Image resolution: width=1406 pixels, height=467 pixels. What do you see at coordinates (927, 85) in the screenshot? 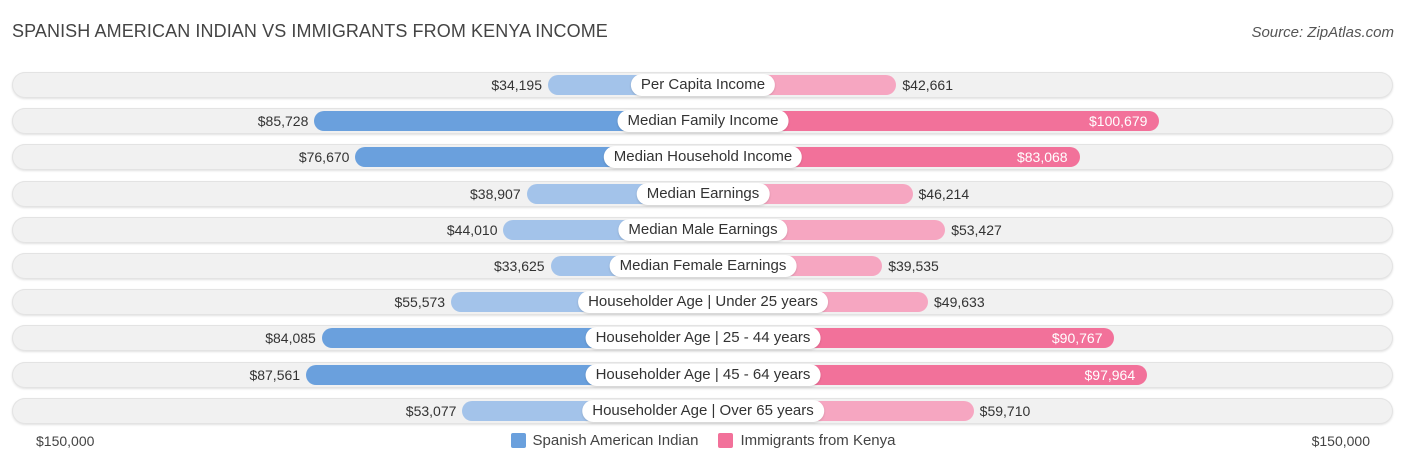
I see `value-label-right: $42,661` at bounding box center [927, 85].